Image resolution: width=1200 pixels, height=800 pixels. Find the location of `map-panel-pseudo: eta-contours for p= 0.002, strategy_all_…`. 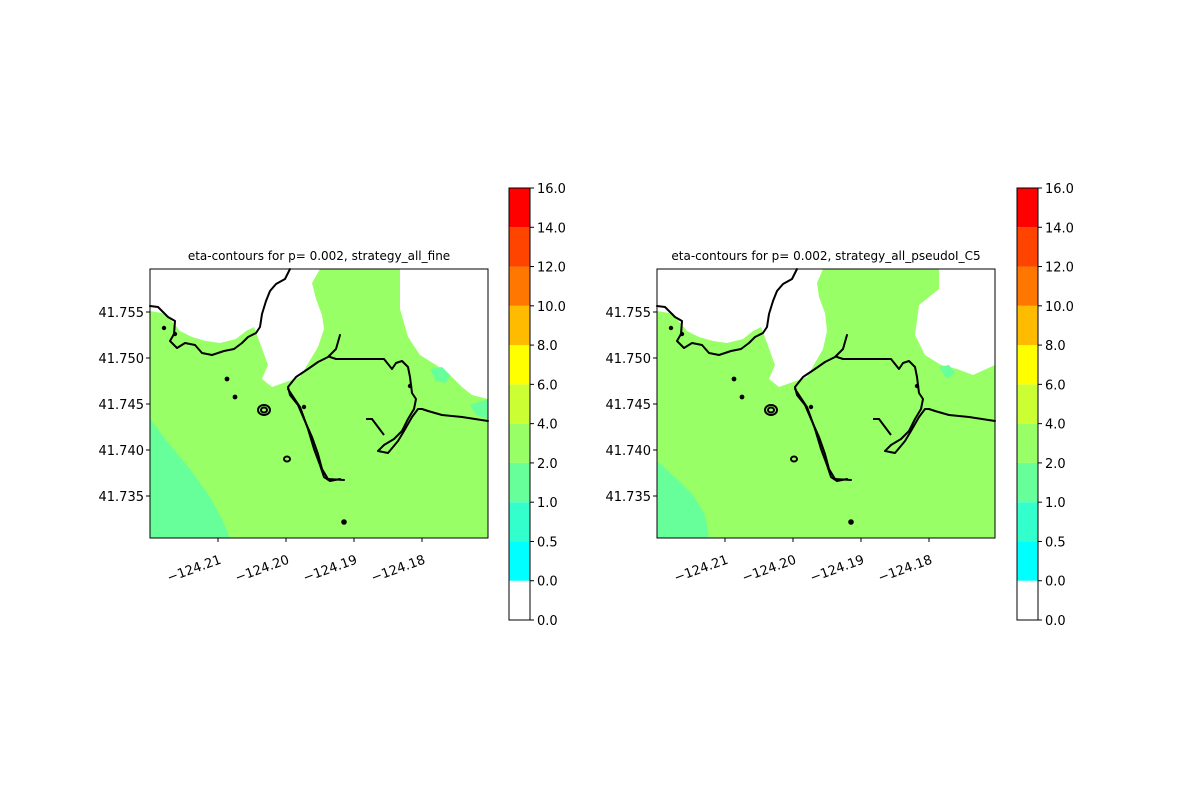

map-panel-pseudo: eta-contours for p= 0.002, strategy_all_… is located at coordinates (801, 417).